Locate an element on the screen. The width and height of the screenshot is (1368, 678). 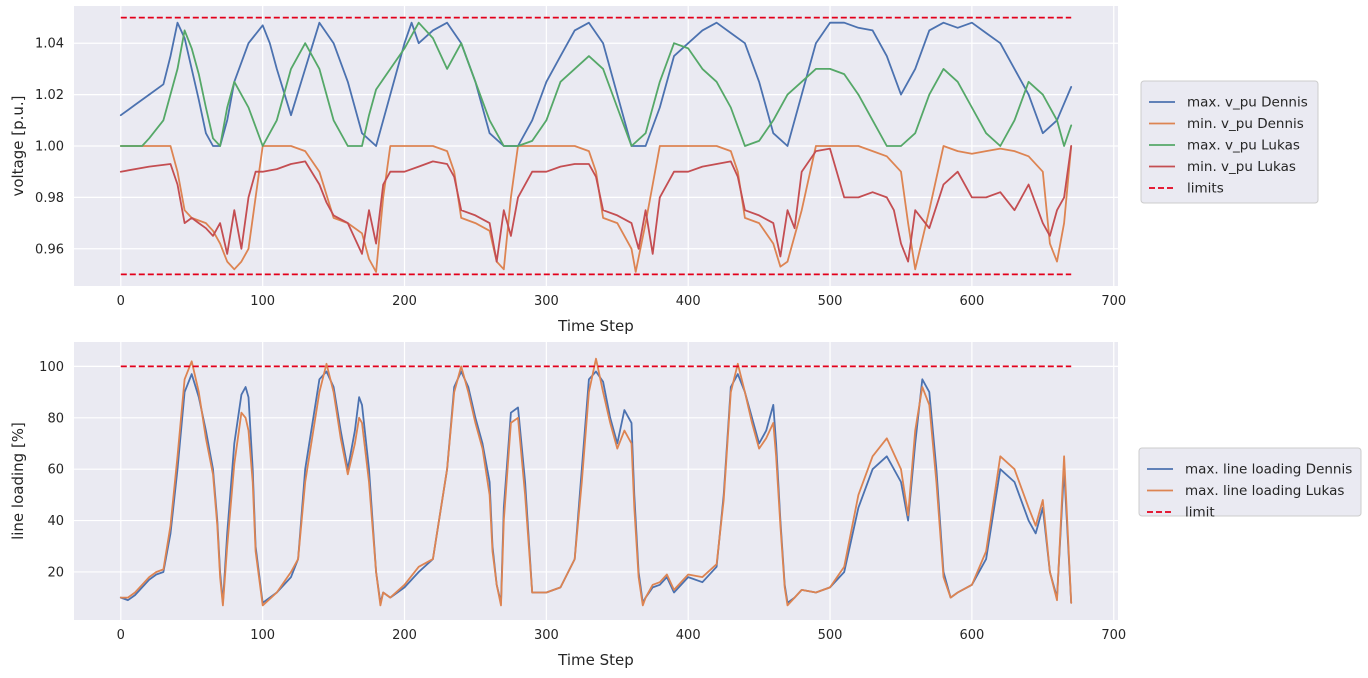
y-tick-label: 80 is located at coordinates (55, 418).